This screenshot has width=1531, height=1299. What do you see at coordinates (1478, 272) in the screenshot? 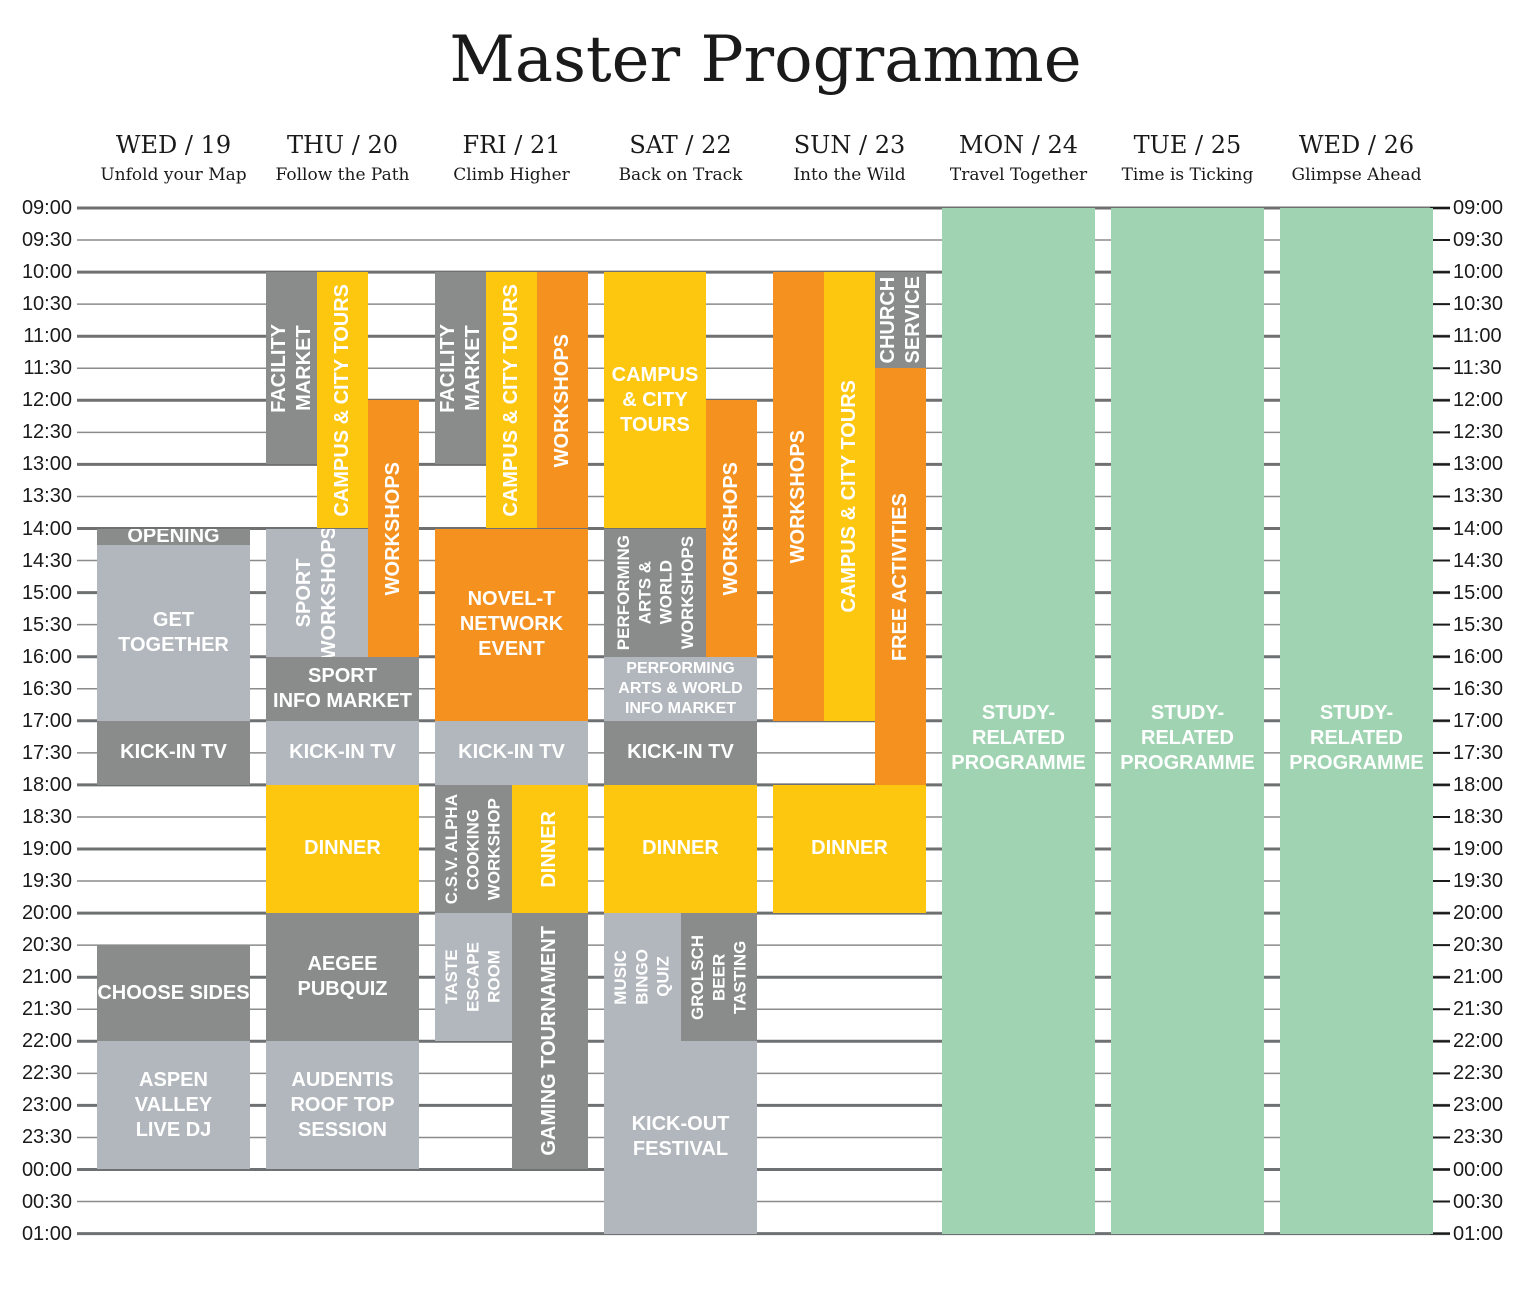
I see `time-label-right: 10:00` at bounding box center [1478, 272].